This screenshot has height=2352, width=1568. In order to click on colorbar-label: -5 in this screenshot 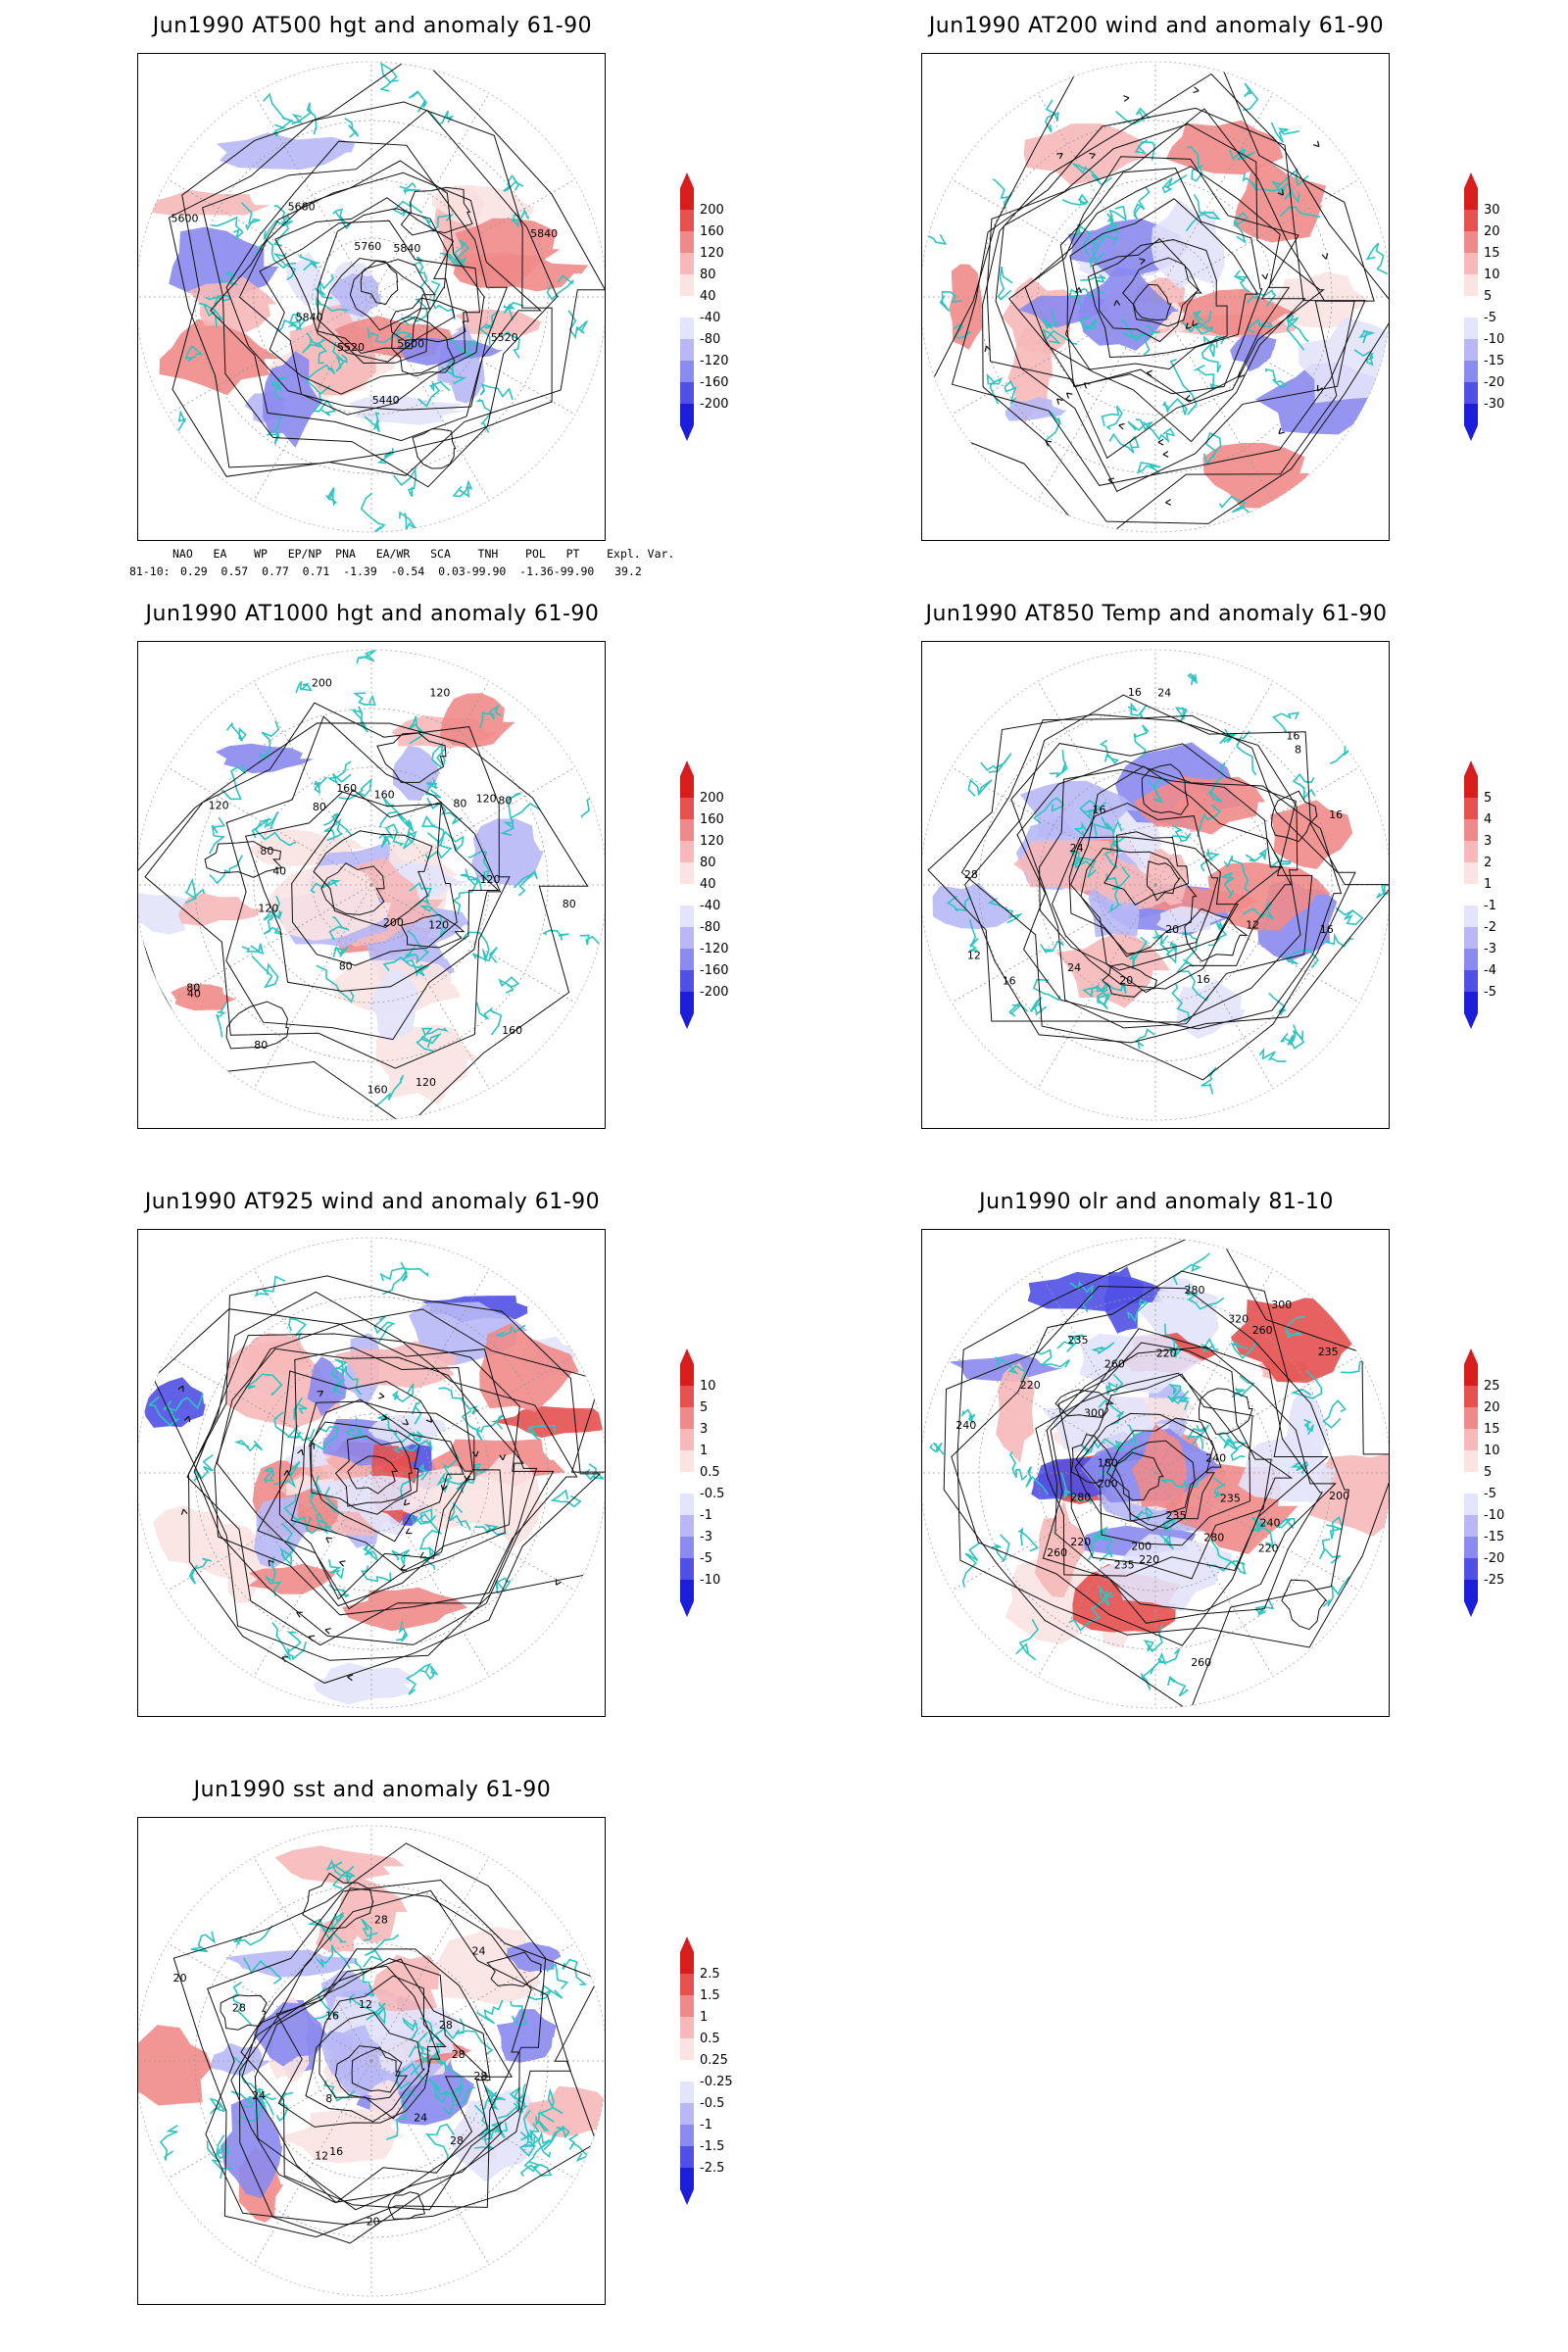, I will do `click(1490, 992)`.